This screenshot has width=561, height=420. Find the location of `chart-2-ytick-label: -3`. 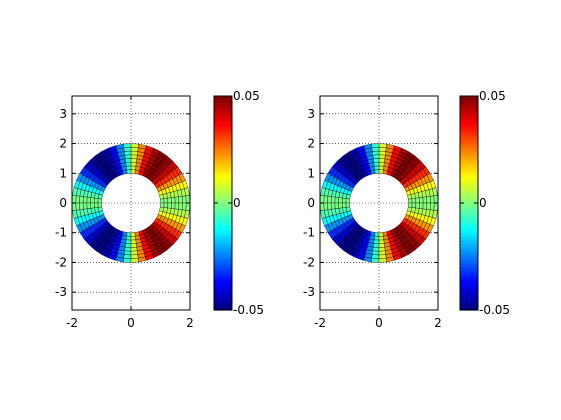

chart-2-ytick-label: -3 is located at coordinates (309, 292).